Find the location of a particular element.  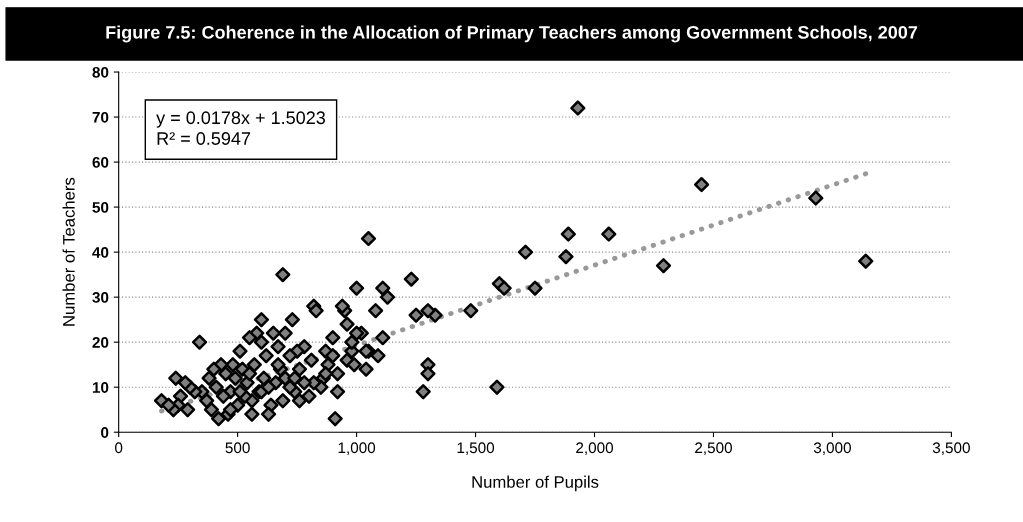

chart-title: Figure 7.5: Coherence in the Allocation of Primary Teachers among Government Schools, 2007 is located at coordinates (512, 34).